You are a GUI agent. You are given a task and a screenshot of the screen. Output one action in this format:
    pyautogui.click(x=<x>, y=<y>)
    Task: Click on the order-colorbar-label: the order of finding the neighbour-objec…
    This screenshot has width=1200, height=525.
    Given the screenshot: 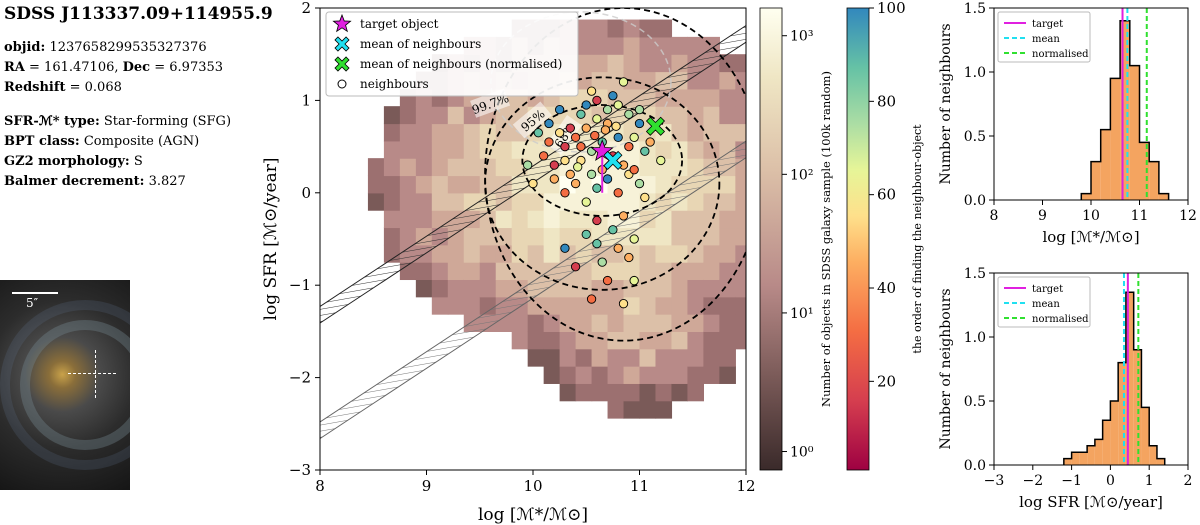 What is the action you would take?
    pyautogui.click(x=917, y=239)
    